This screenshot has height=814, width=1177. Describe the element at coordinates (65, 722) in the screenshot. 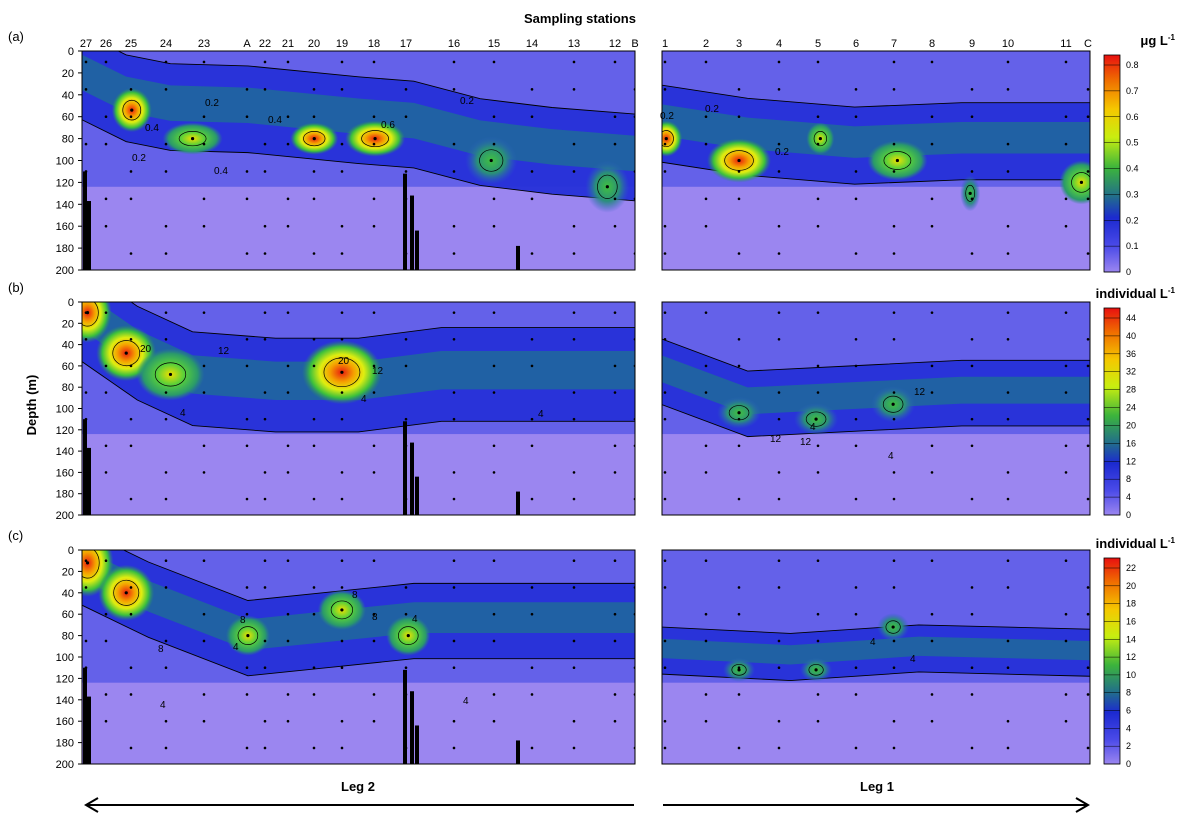

I see `y-tick-label: 160` at that location.